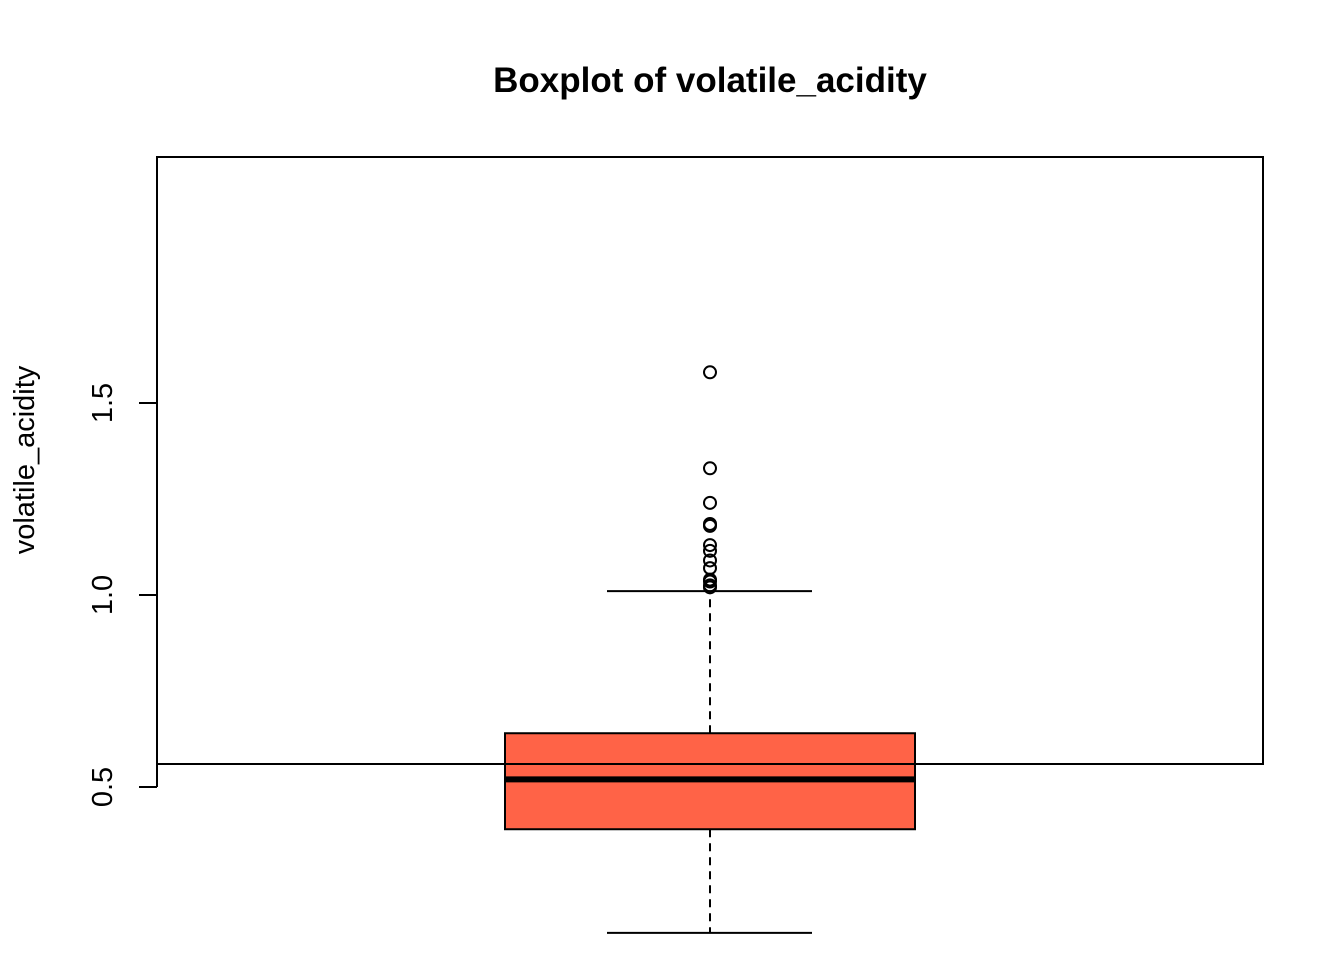 This screenshot has width=1344, height=960. I want to click on y-tick-label: 0.5, so click(103, 787).